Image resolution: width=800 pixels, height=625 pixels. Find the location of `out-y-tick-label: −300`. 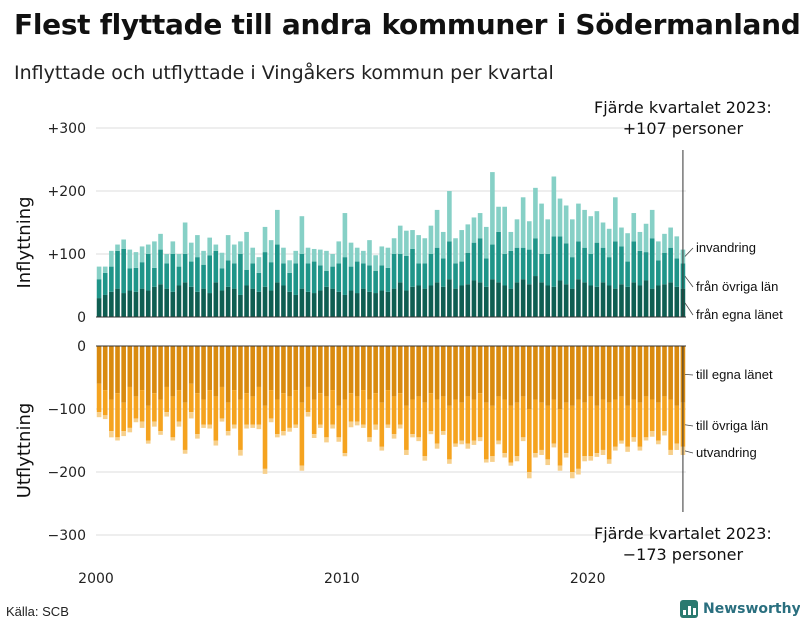

out-y-tick-label: −300 is located at coordinates (67, 536).